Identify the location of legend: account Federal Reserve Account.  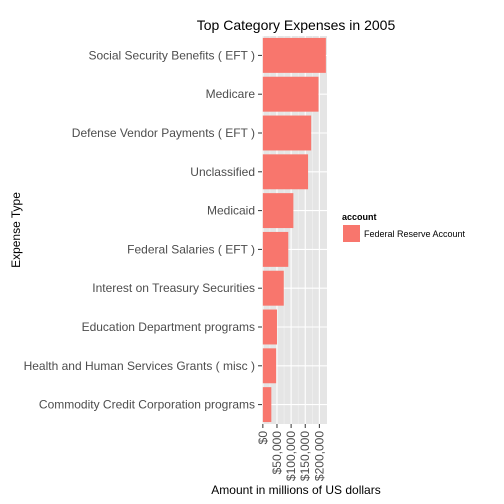
(404, 227).